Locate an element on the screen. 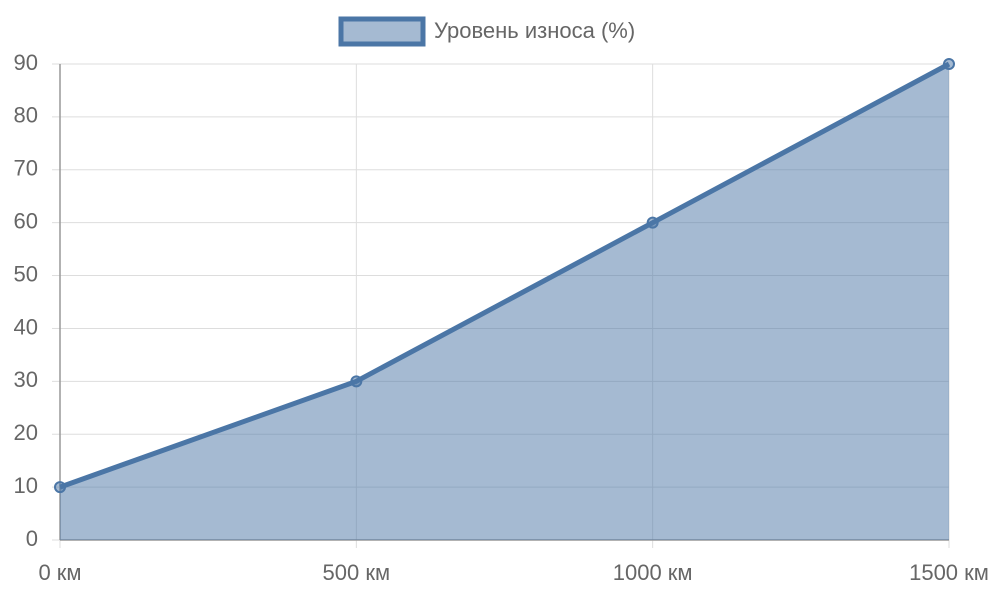 This screenshot has width=1000, height=605. y-tick-label: 60 is located at coordinates (26, 220).